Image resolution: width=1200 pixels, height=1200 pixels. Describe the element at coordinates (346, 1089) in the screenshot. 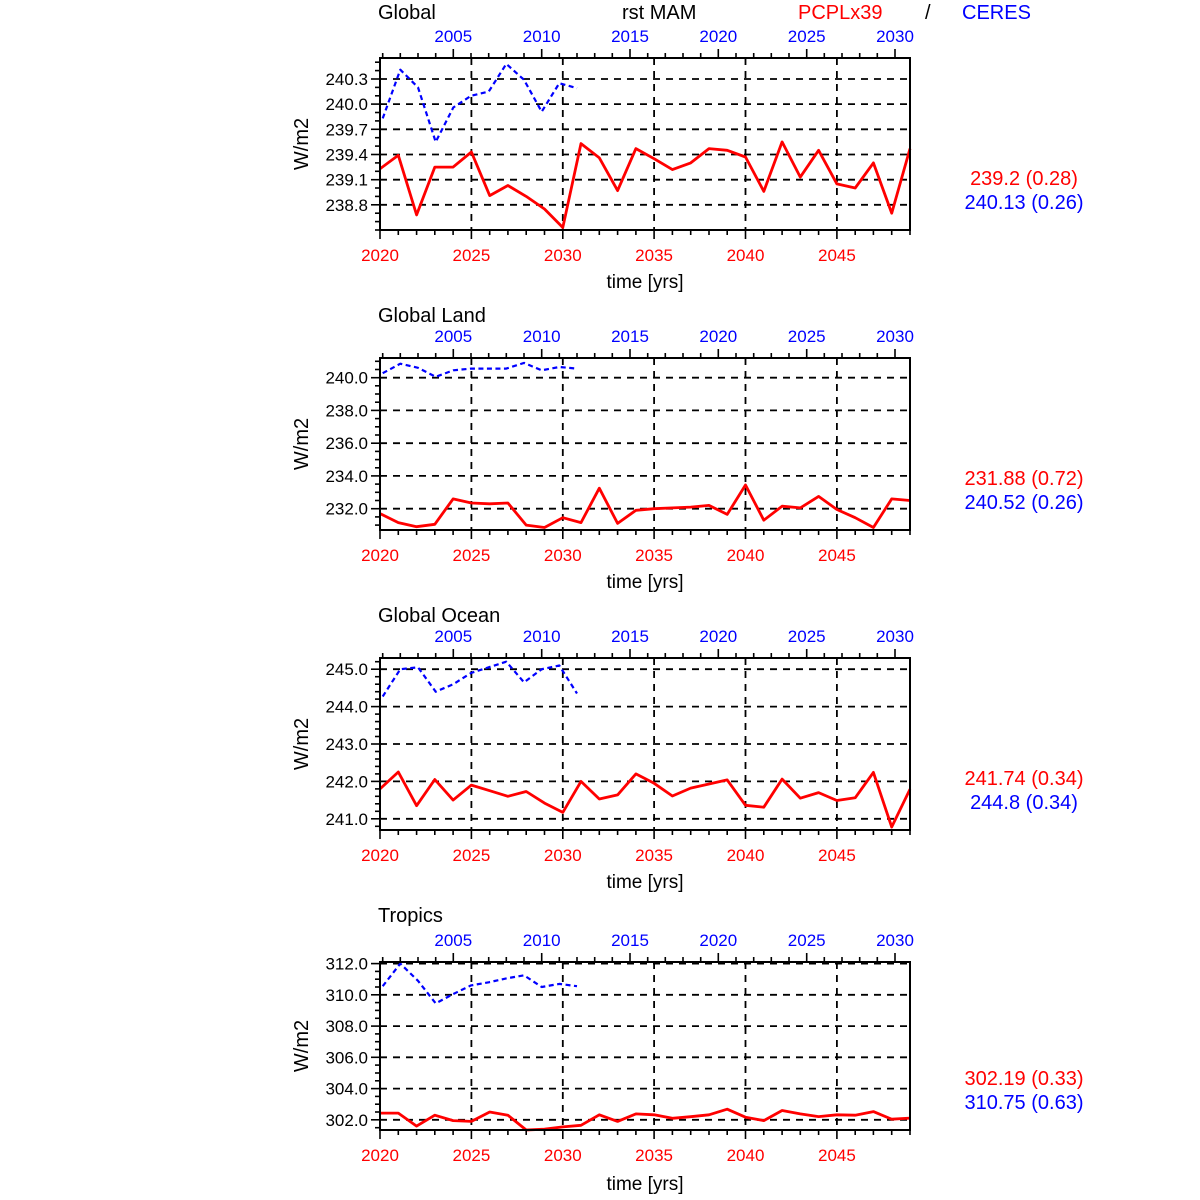

I see `y-tick-label: 304.0` at that location.